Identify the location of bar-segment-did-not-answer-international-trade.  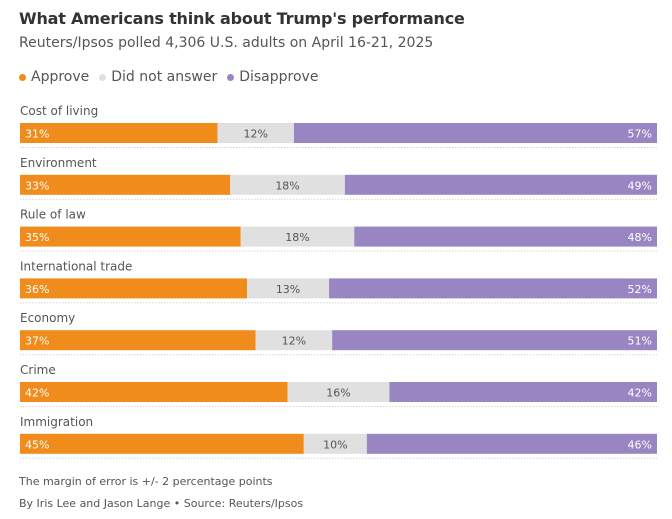
(288, 288).